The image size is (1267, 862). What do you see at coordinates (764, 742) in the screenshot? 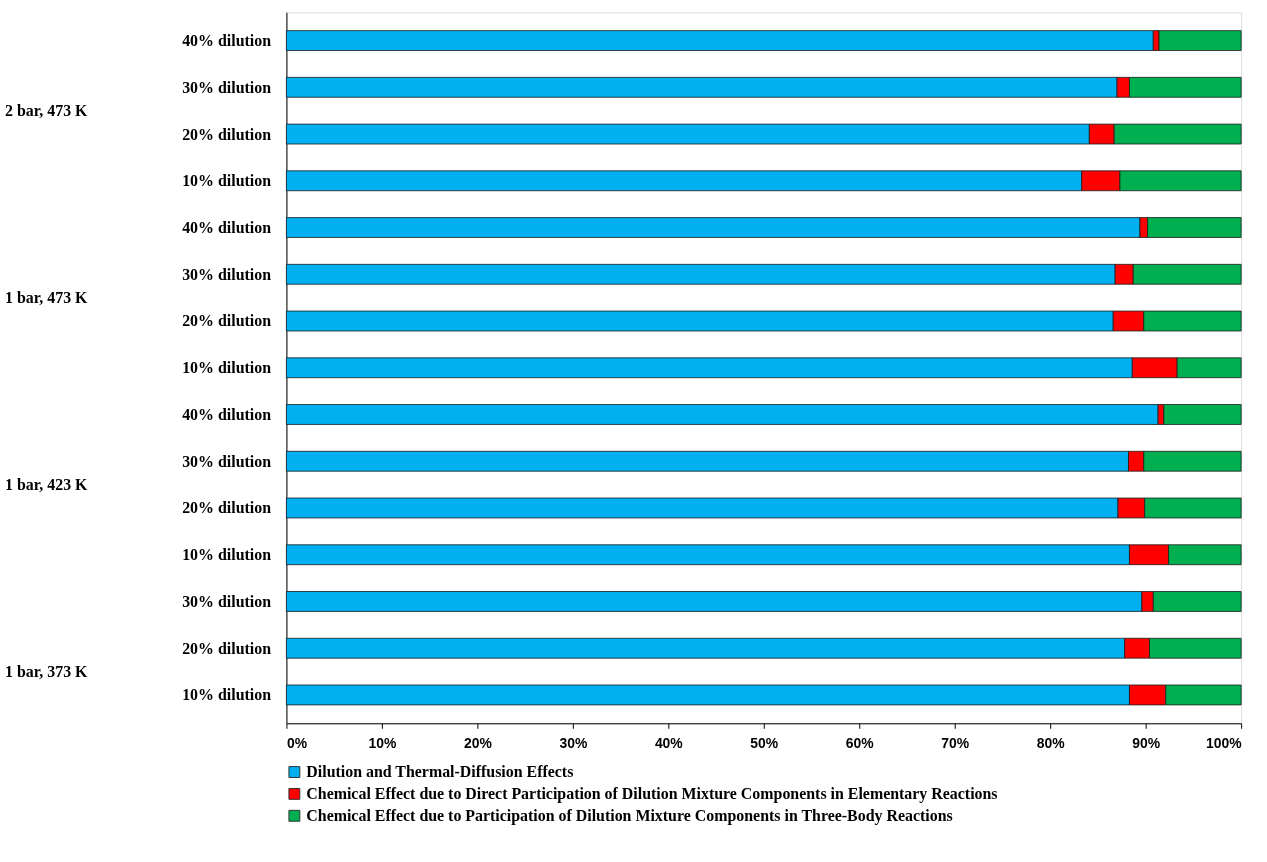
I see `x-tick-label: 50%` at bounding box center [764, 742].